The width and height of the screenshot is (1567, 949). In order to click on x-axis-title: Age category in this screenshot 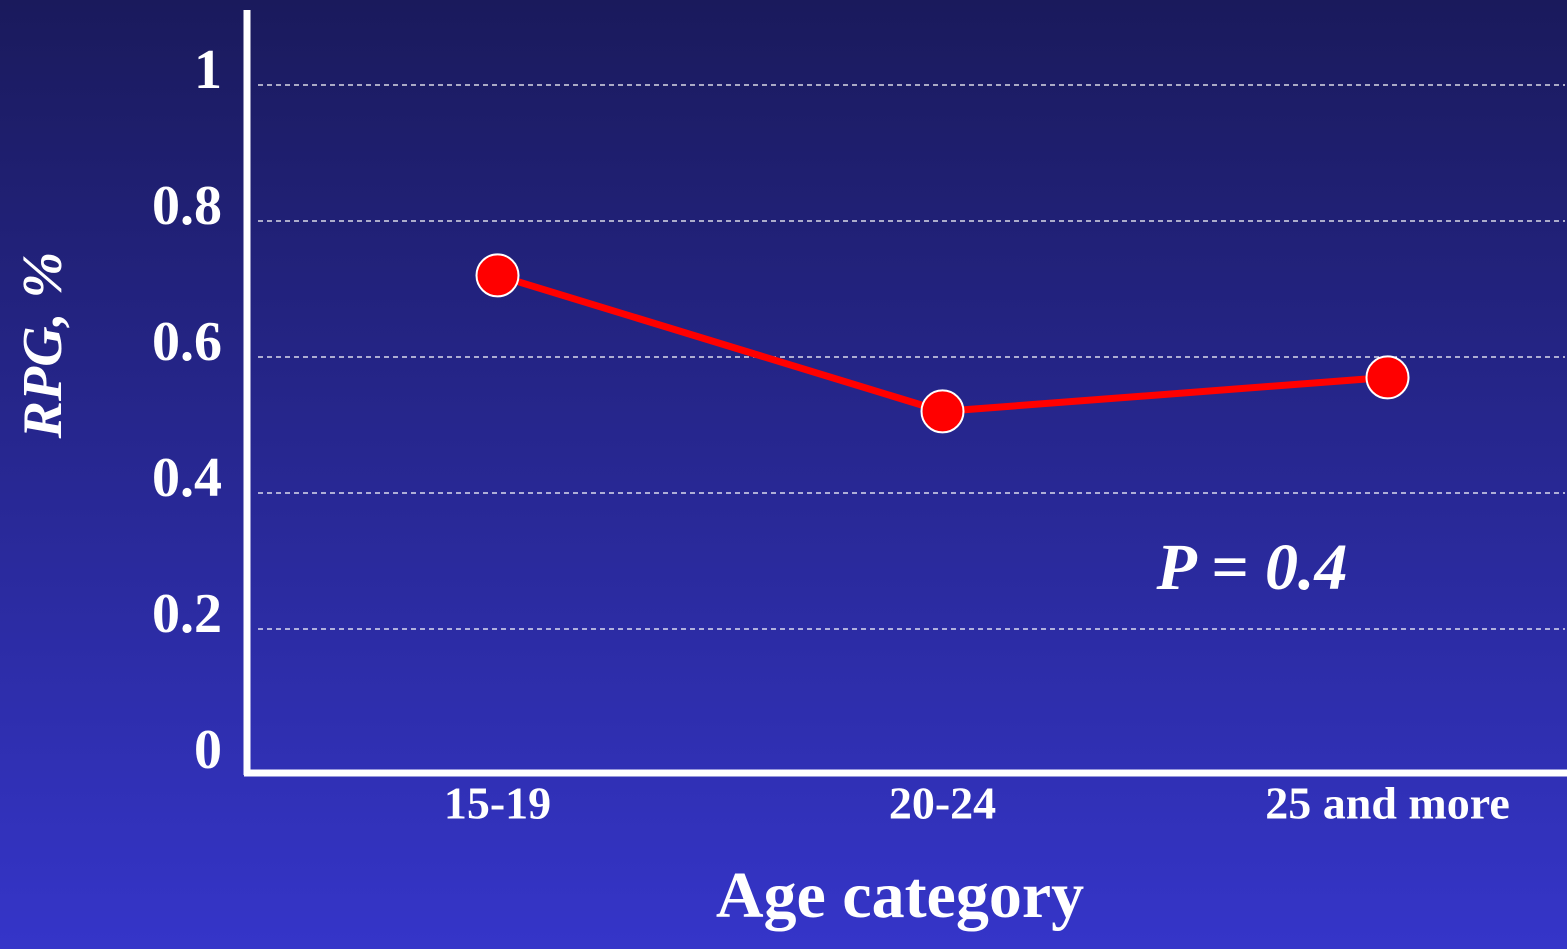, I will do `click(900, 895)`.